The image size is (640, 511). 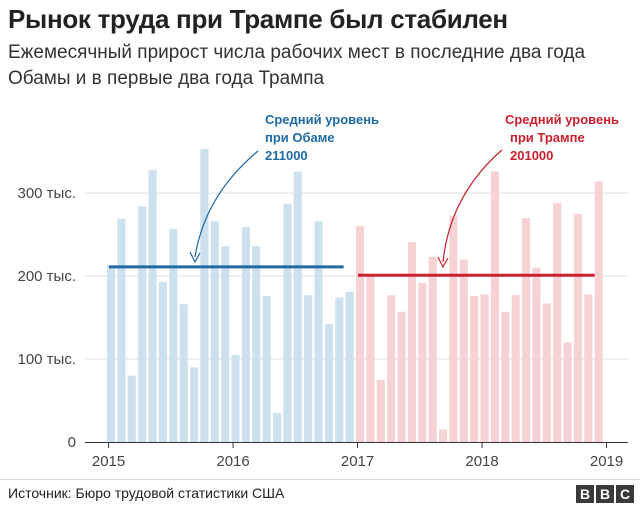 What do you see at coordinates (146, 493) in the screenshot?
I see `source-note: Источник: Бюро трудовой статистики США` at bounding box center [146, 493].